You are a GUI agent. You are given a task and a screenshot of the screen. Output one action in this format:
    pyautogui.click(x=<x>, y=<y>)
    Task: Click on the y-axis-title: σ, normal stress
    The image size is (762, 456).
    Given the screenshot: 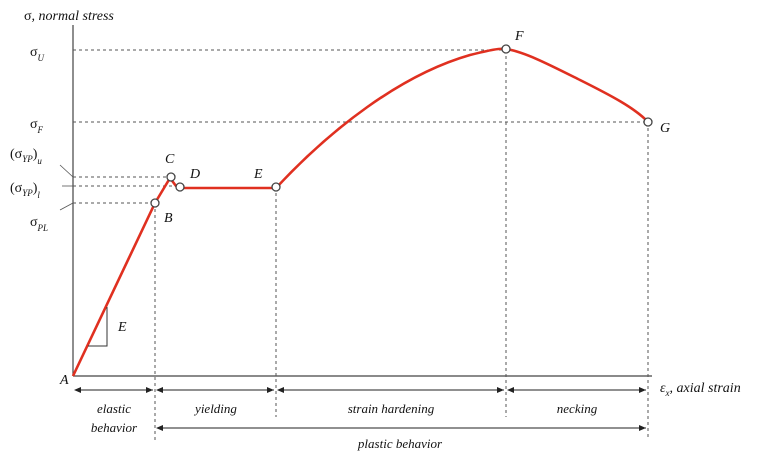 What is the action you would take?
    pyautogui.click(x=69, y=16)
    